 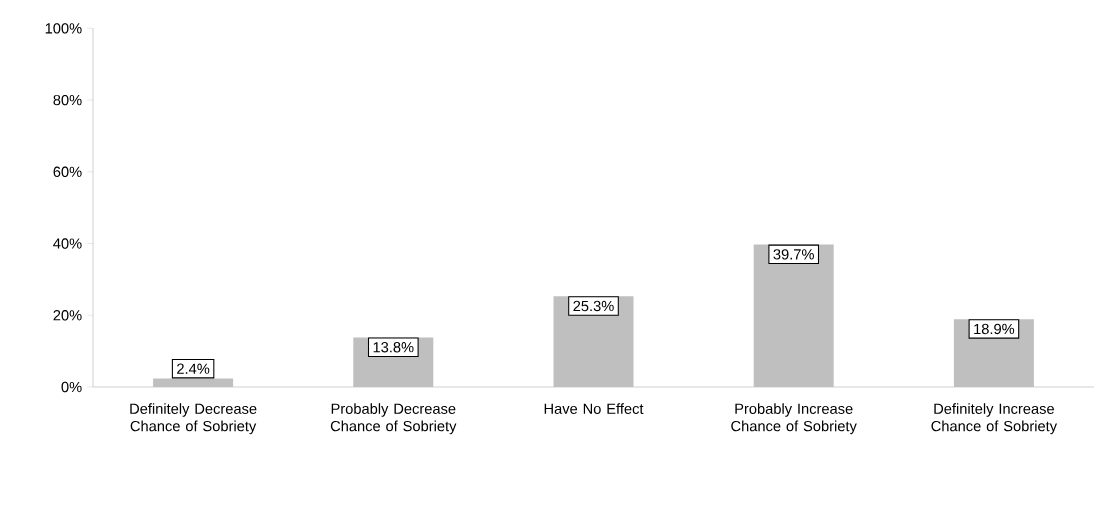 I want to click on x-tick-label: Probably Decrease Chance of Sobriety, so click(x=393, y=419).